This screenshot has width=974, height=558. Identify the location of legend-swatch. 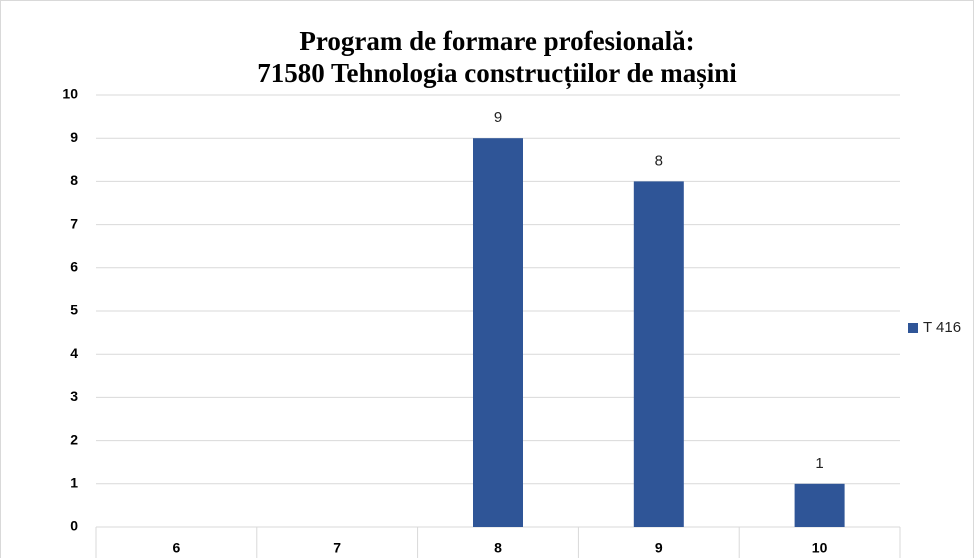
(913, 328).